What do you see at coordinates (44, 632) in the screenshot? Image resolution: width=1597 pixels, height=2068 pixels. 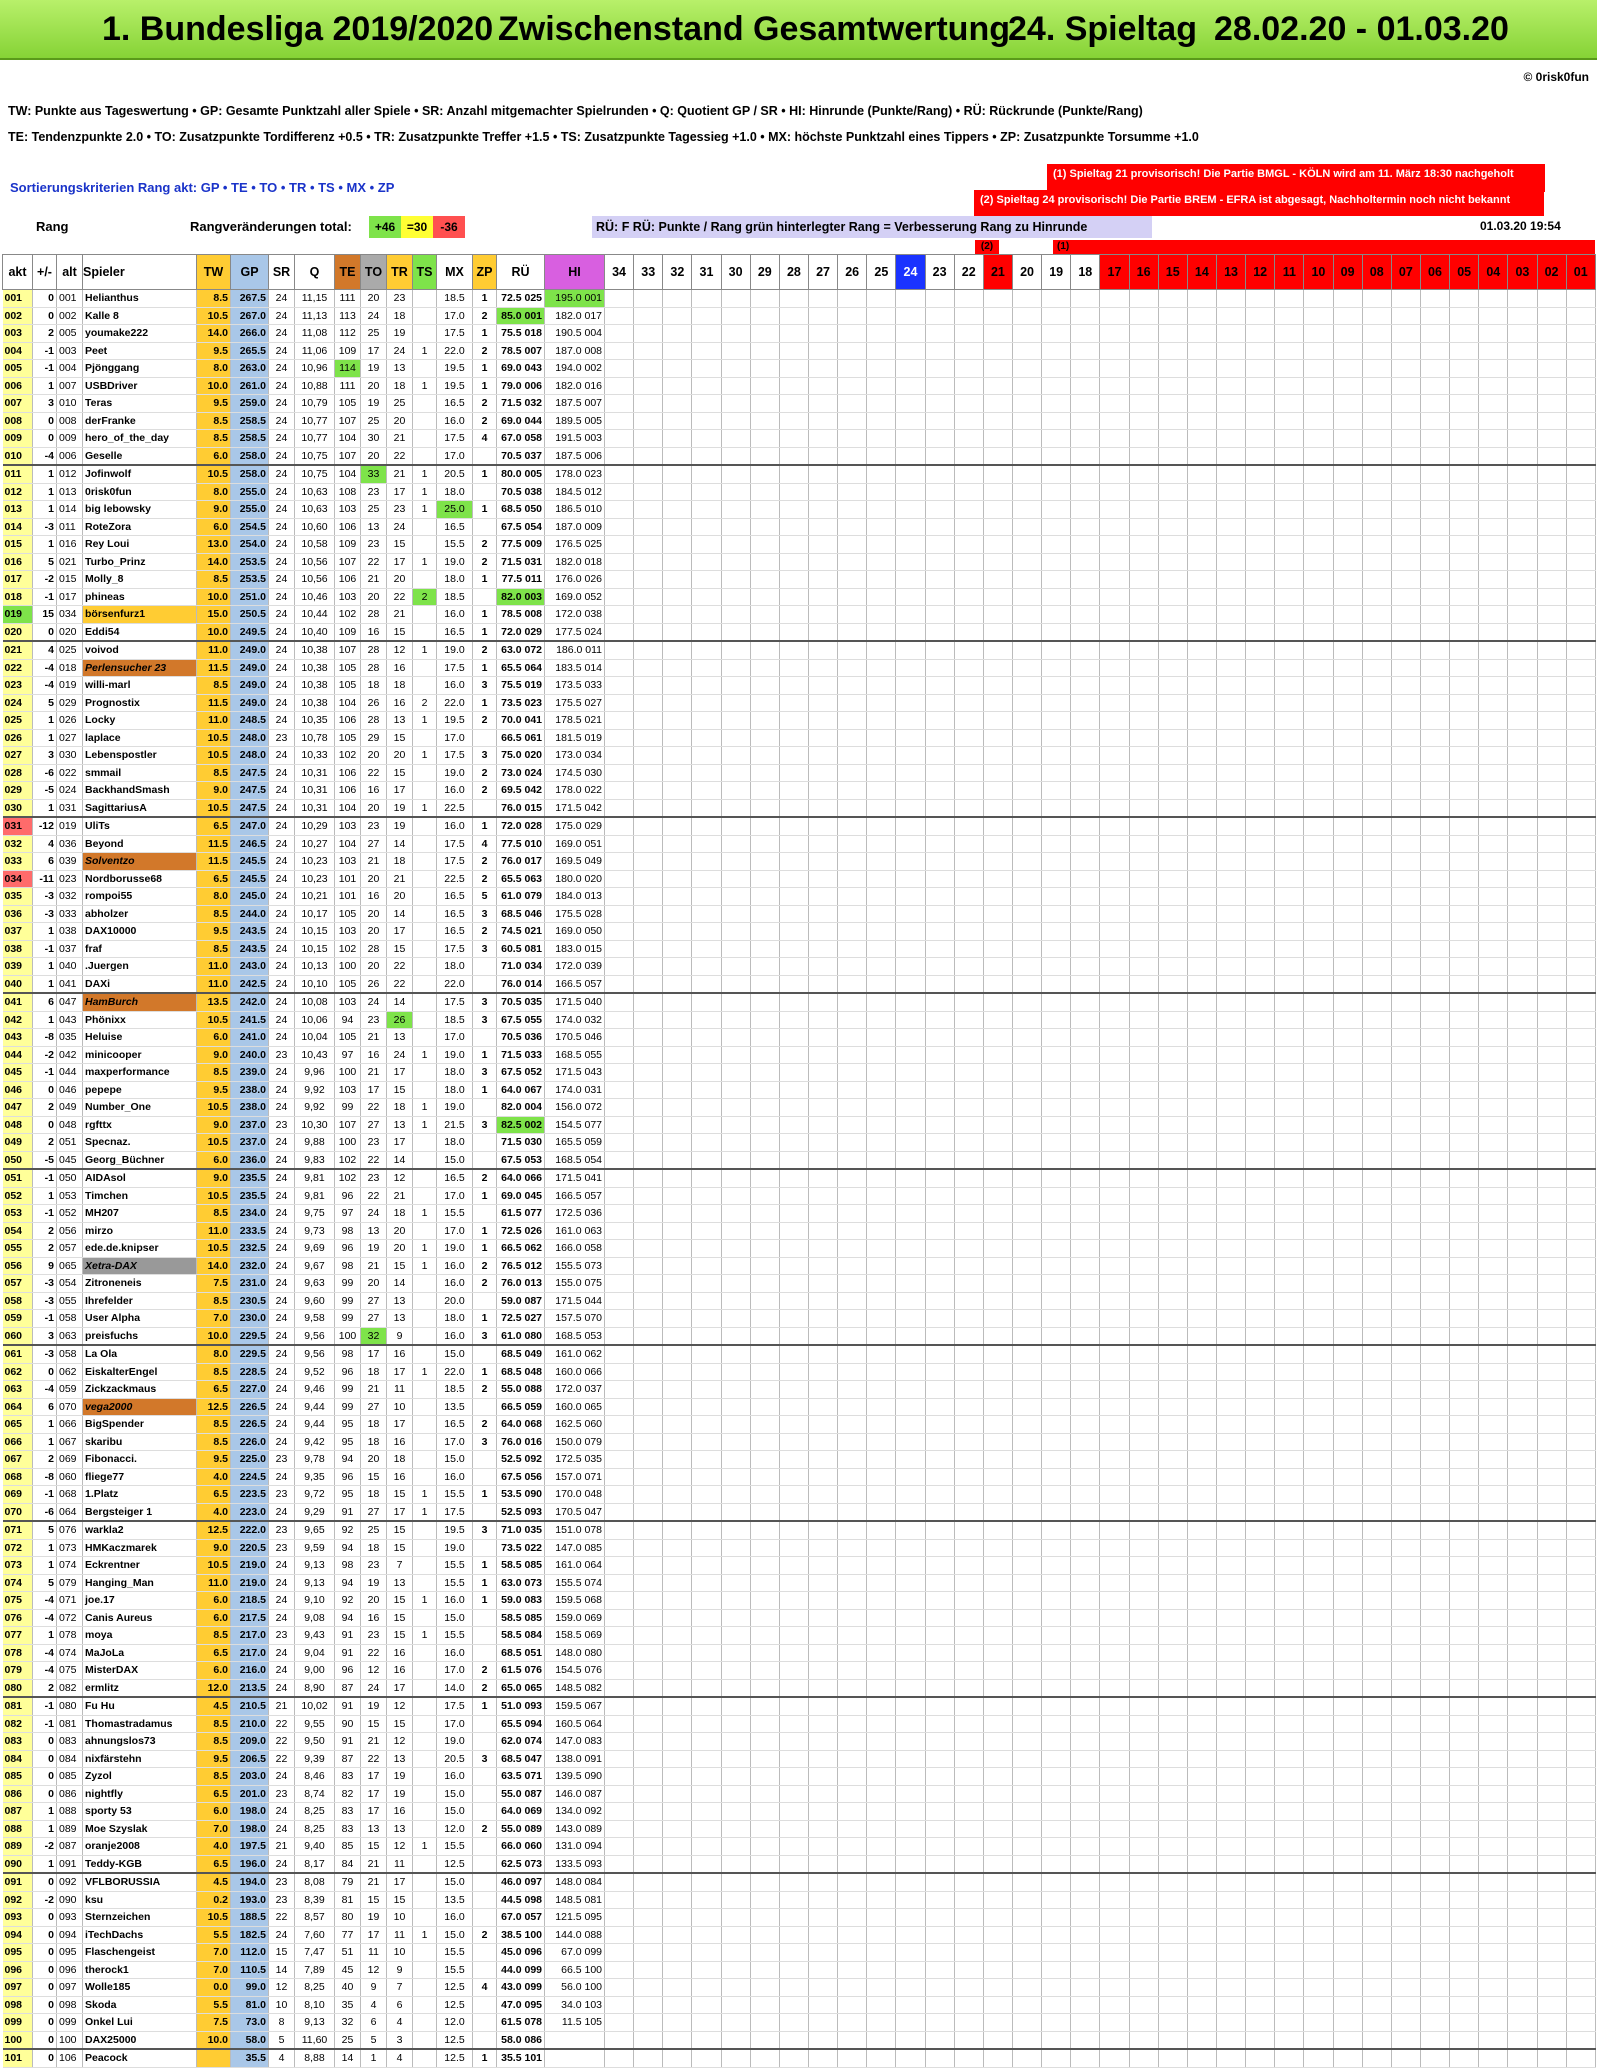 I see `cell-+/-: 0` at bounding box center [44, 632].